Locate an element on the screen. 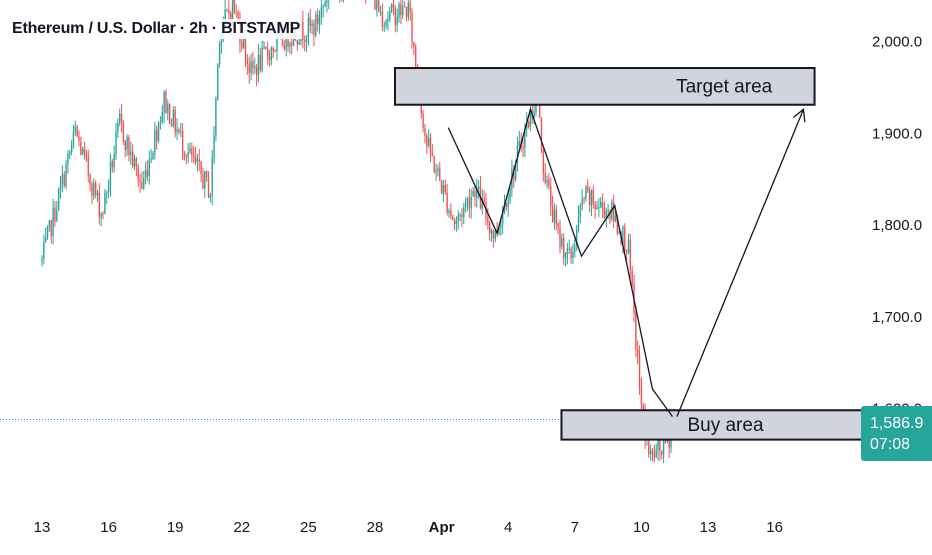 This screenshot has width=932, height=555. chart-title: Ethereum / U.S. Dollar · 2h · BITSTAMP is located at coordinates (156, 29).